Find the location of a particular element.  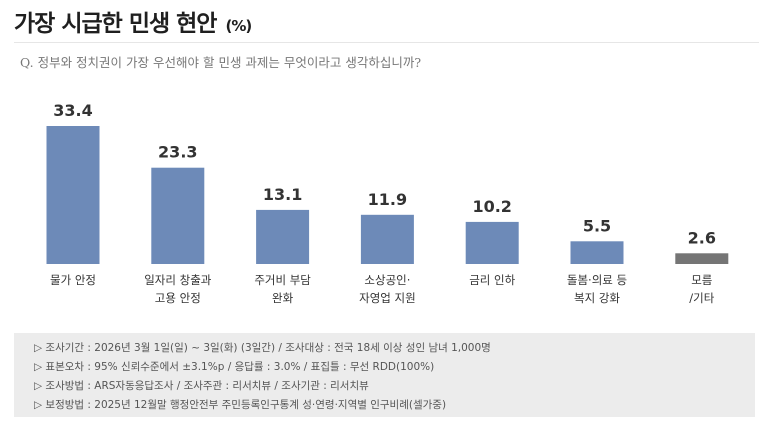

category-label-6-1: /기타 is located at coordinates (701, 298).